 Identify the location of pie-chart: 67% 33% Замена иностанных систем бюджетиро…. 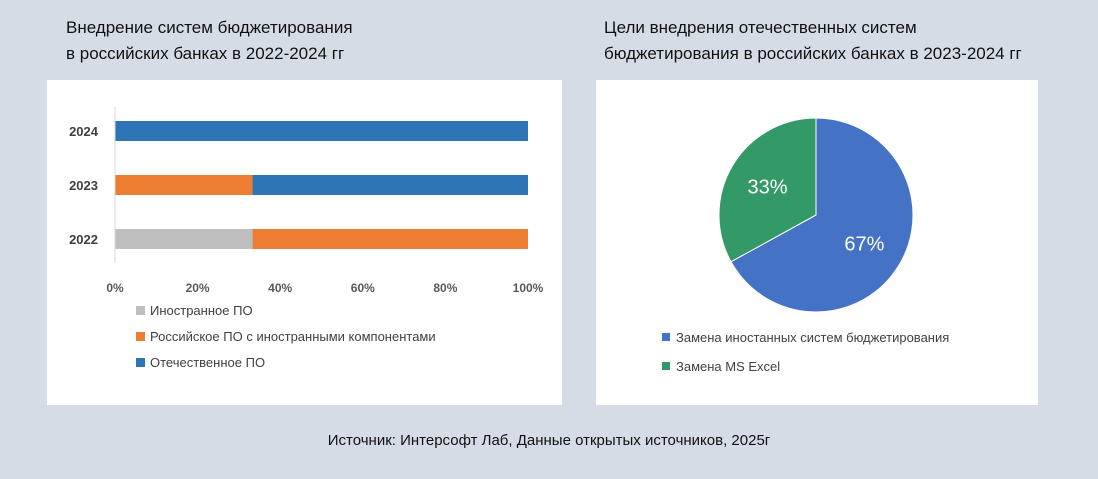
(805, 245).